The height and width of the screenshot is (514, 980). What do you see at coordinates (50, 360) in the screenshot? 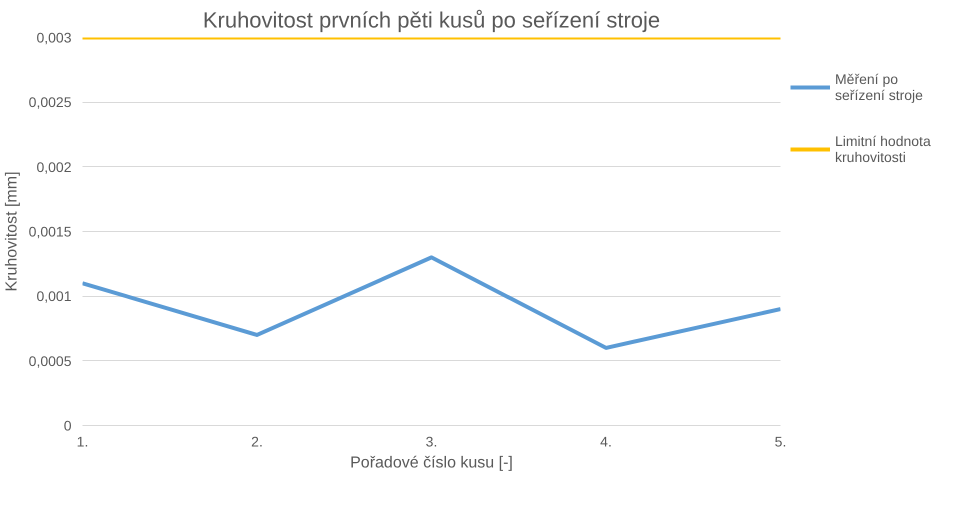
I see `y-tick-label: 0,0005` at bounding box center [50, 360].